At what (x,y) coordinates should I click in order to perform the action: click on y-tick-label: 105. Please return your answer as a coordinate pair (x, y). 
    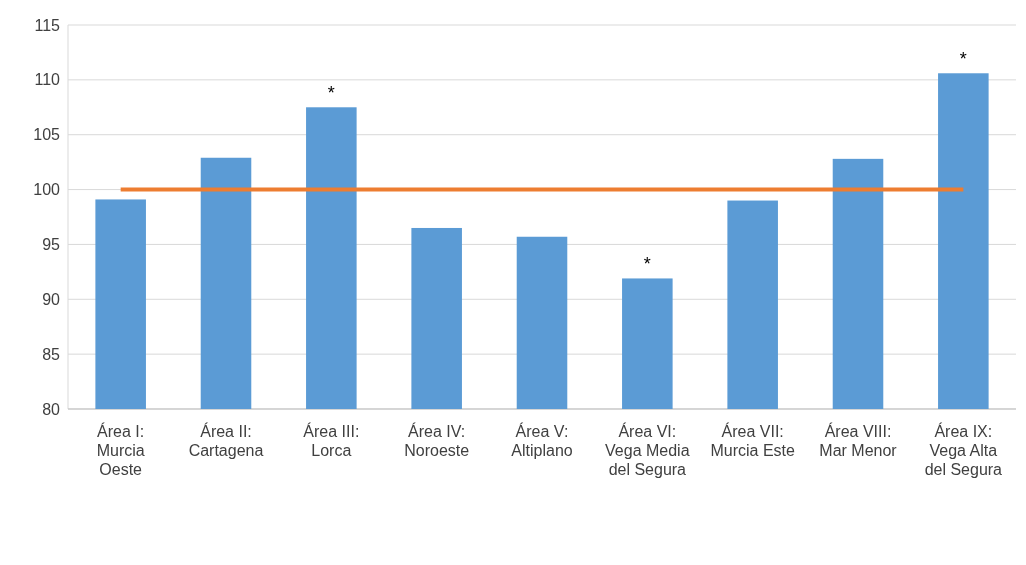
    Looking at the image, I should click on (47, 135).